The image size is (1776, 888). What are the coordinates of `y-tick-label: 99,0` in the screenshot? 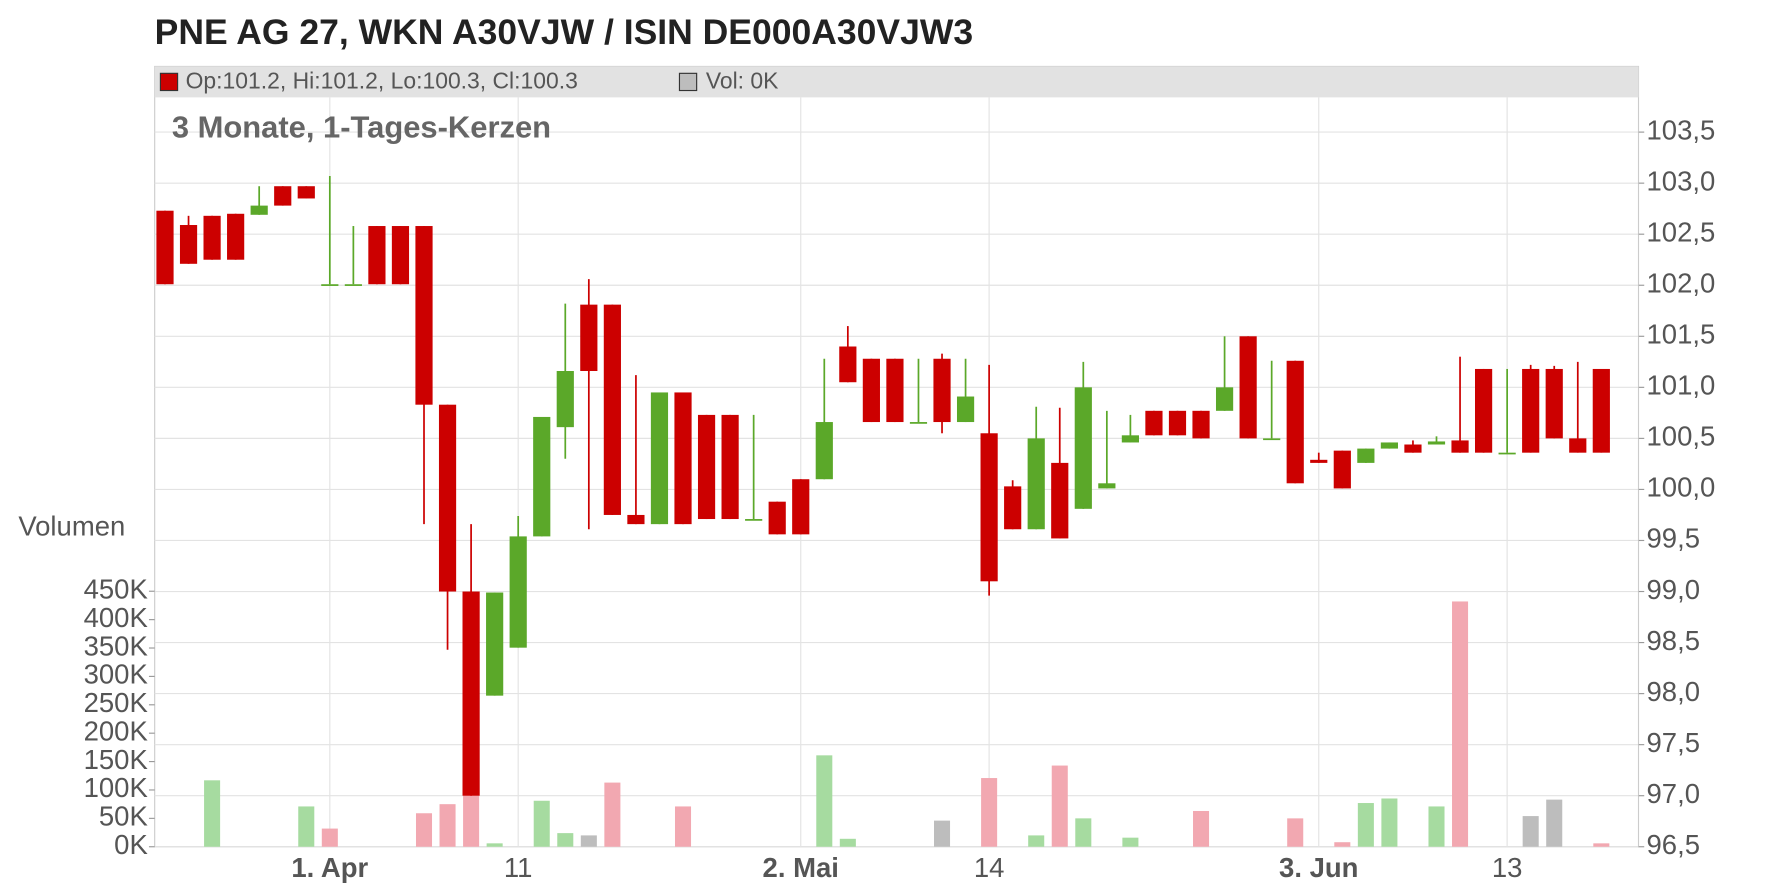 It's located at (1674, 589).